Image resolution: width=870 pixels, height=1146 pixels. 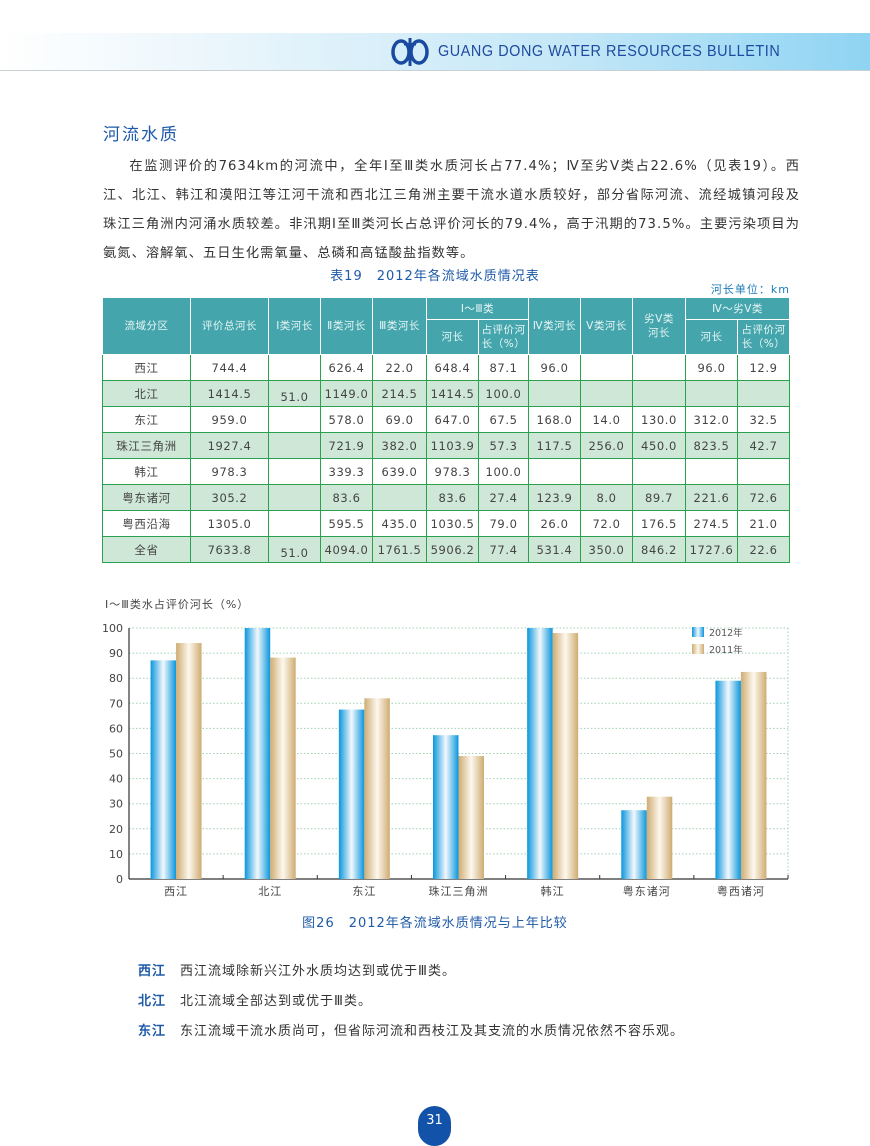 What do you see at coordinates (446, 367) in the screenshot?
I see `table-row: 西江 744.4 626.4 22.0 648.4 87.1 96.0 96.0 12.9` at bounding box center [446, 367].